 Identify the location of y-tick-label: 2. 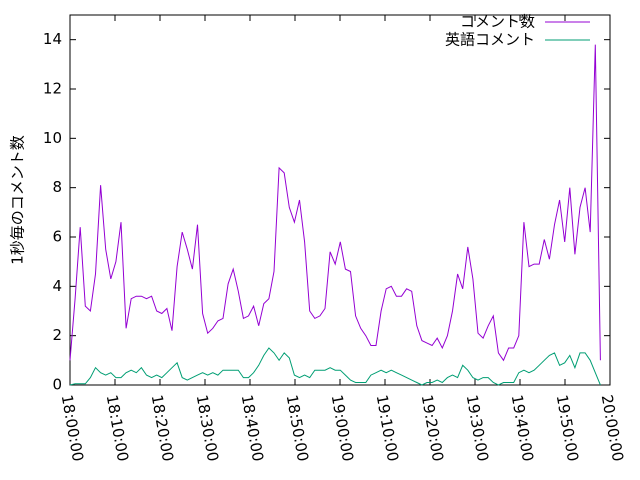
(57, 335).